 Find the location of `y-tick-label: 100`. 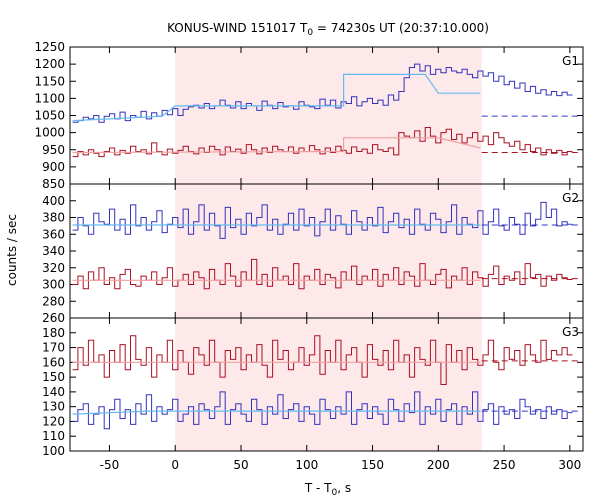

y-tick-label: 100 is located at coordinates (53, 451).